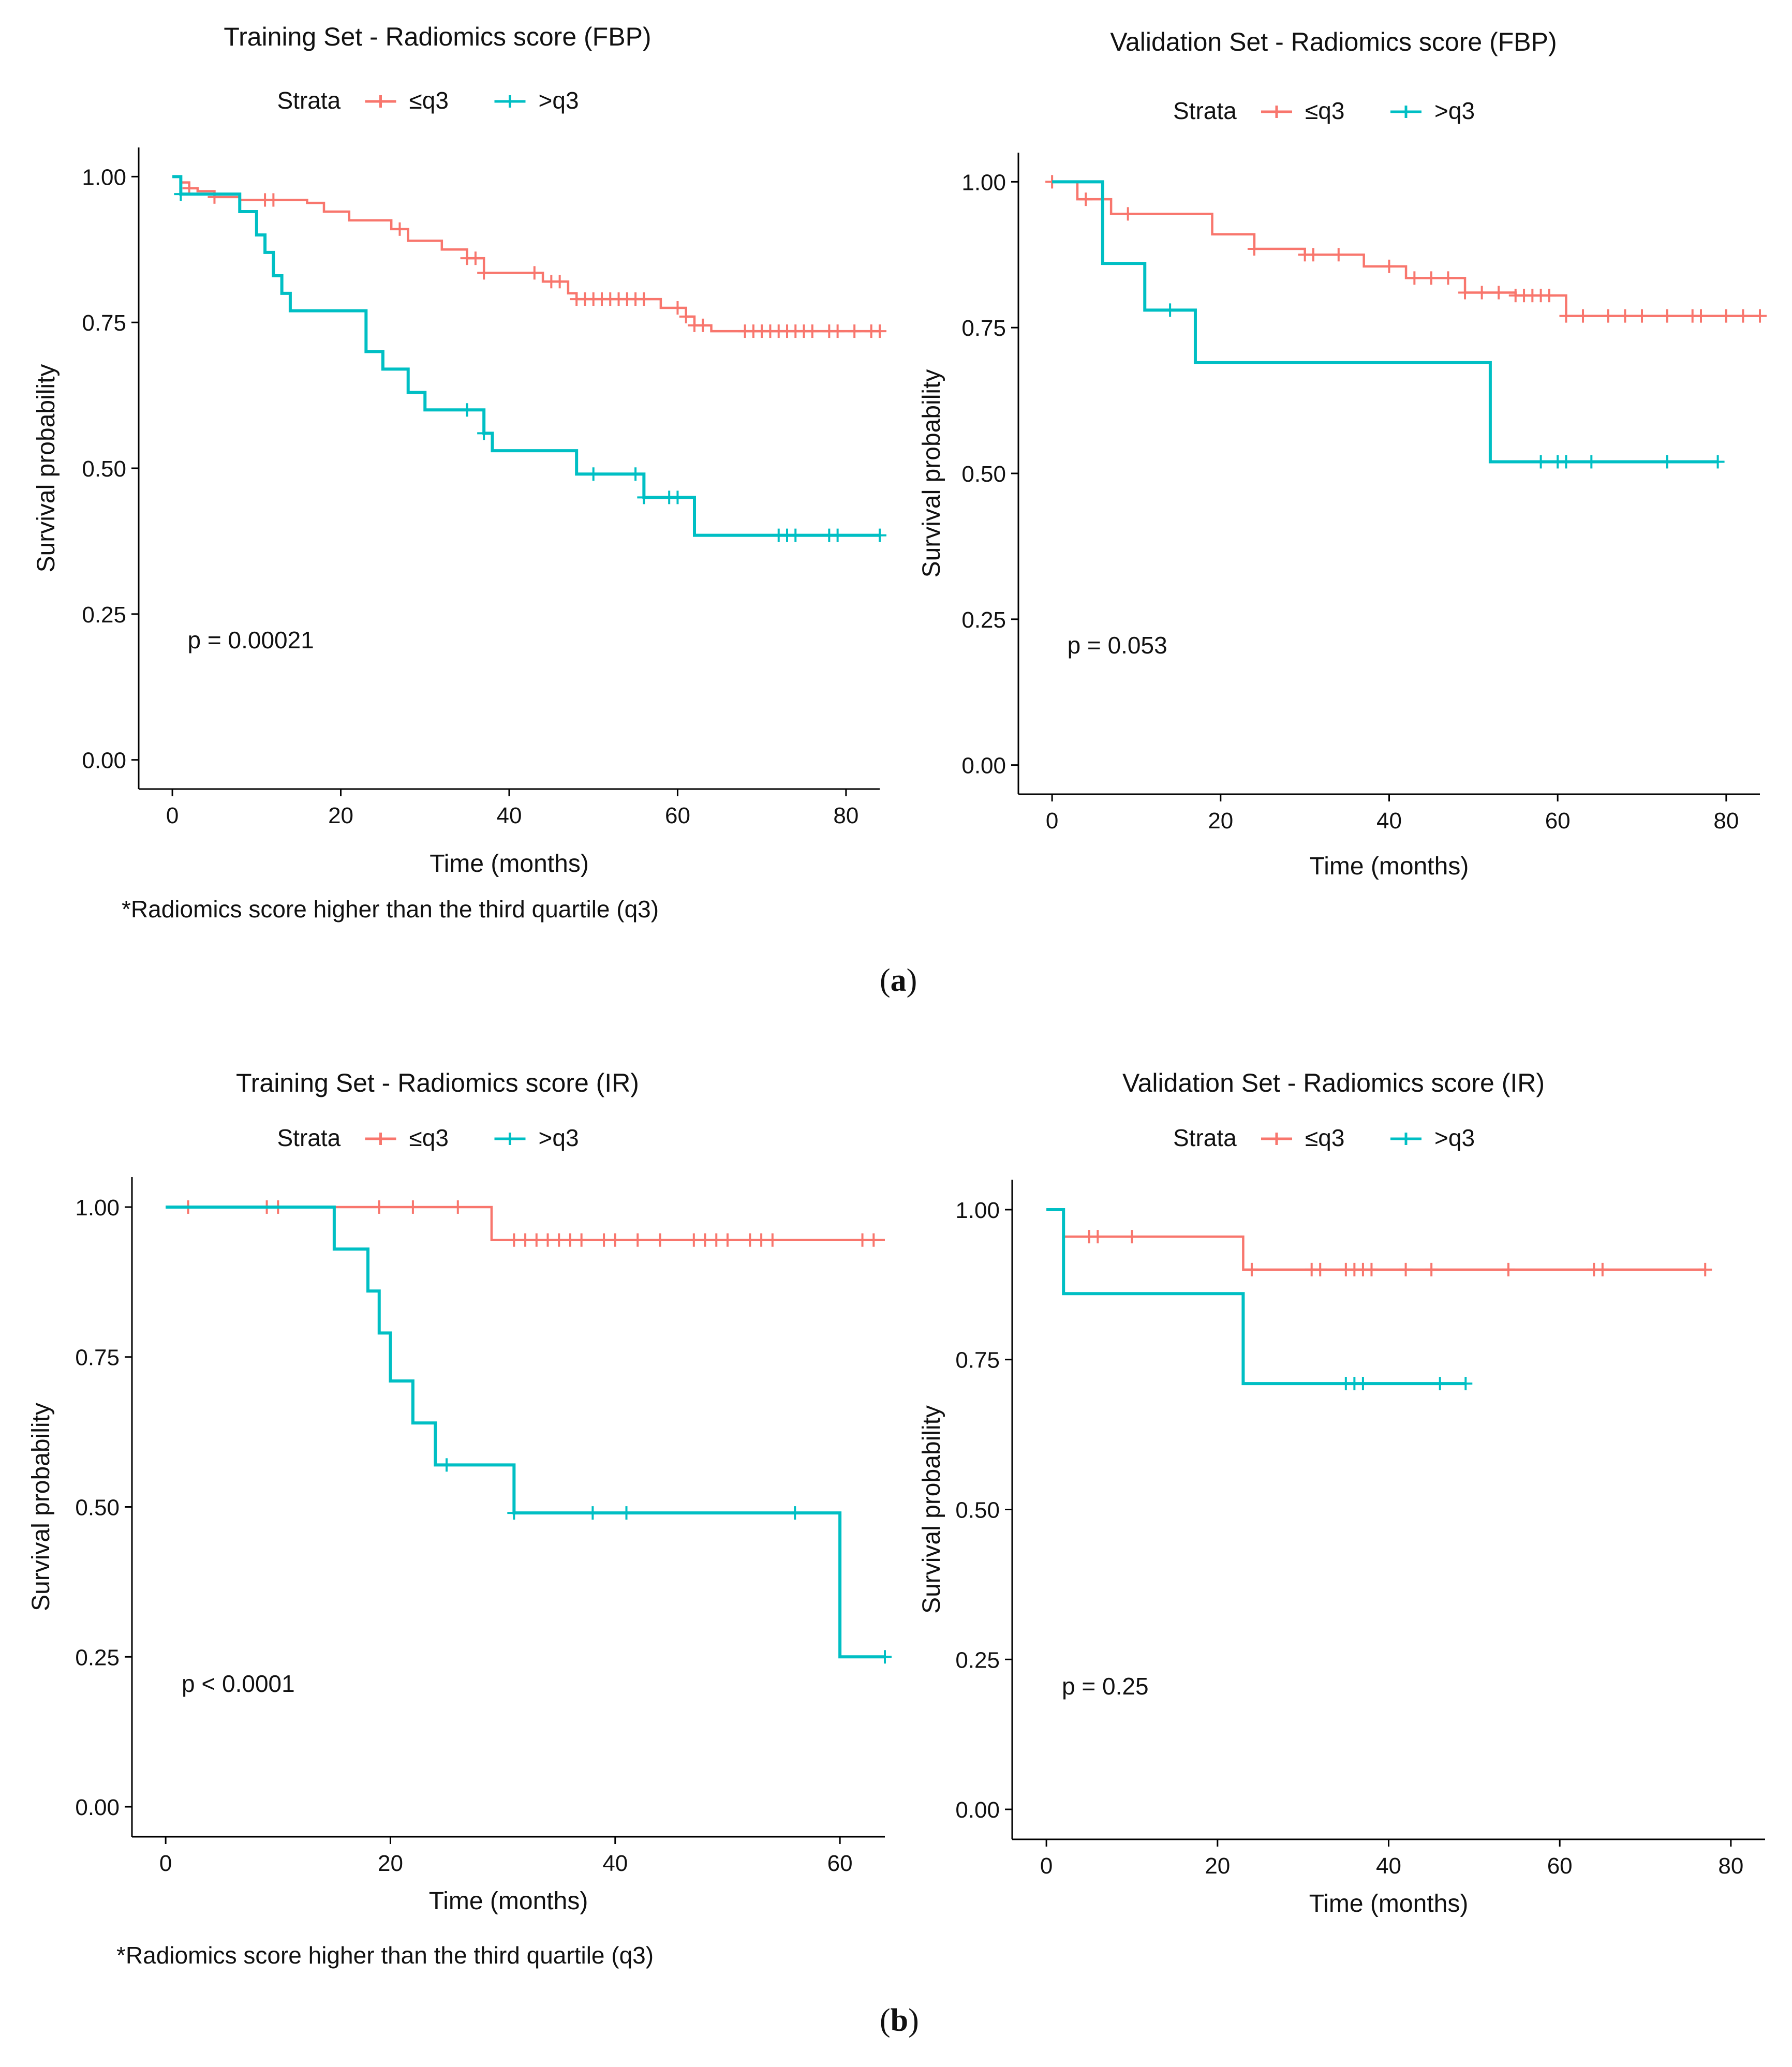  I want to click on x-tick-label: 80, so click(1726, 821).